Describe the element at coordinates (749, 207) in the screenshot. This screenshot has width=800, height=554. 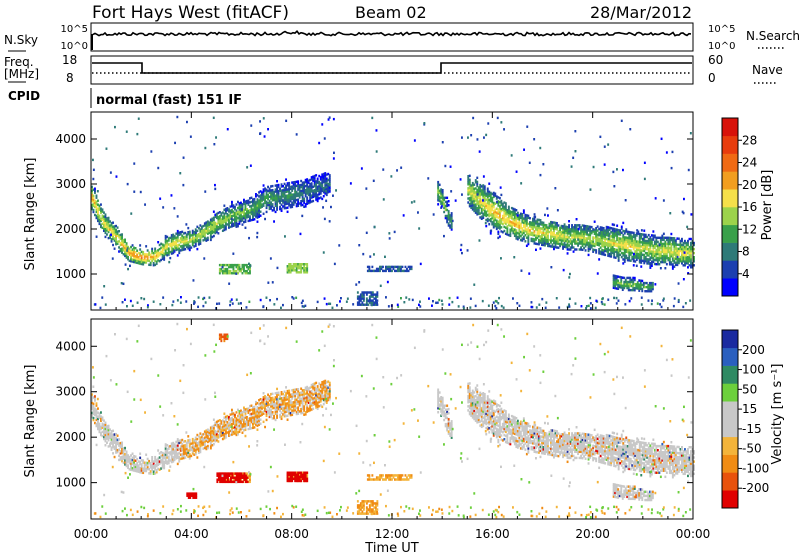
I see `power-colorbar-tick-label: 16` at that location.